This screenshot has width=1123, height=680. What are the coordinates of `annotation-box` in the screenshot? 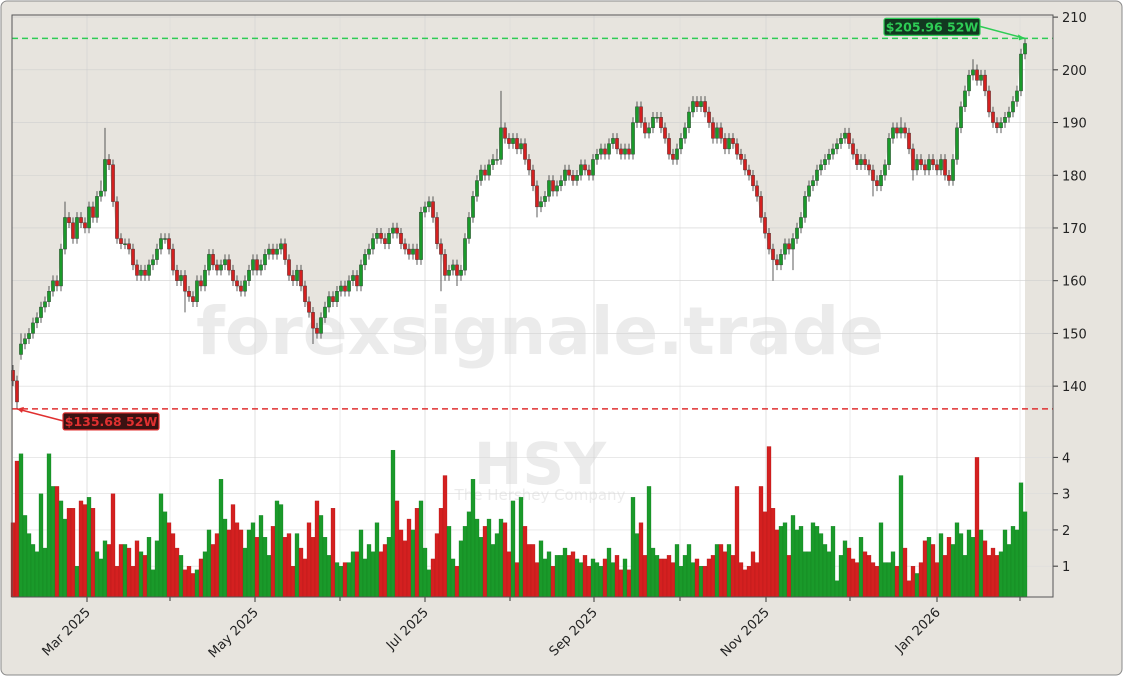 It's located at (111, 421).